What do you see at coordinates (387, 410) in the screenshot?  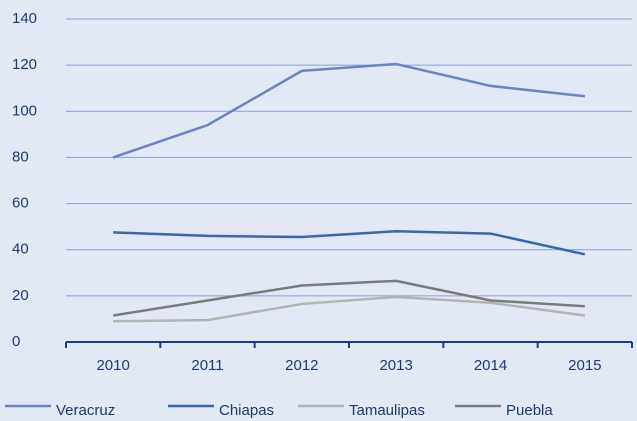 I see `legend-label: Tamaulipas` at bounding box center [387, 410].